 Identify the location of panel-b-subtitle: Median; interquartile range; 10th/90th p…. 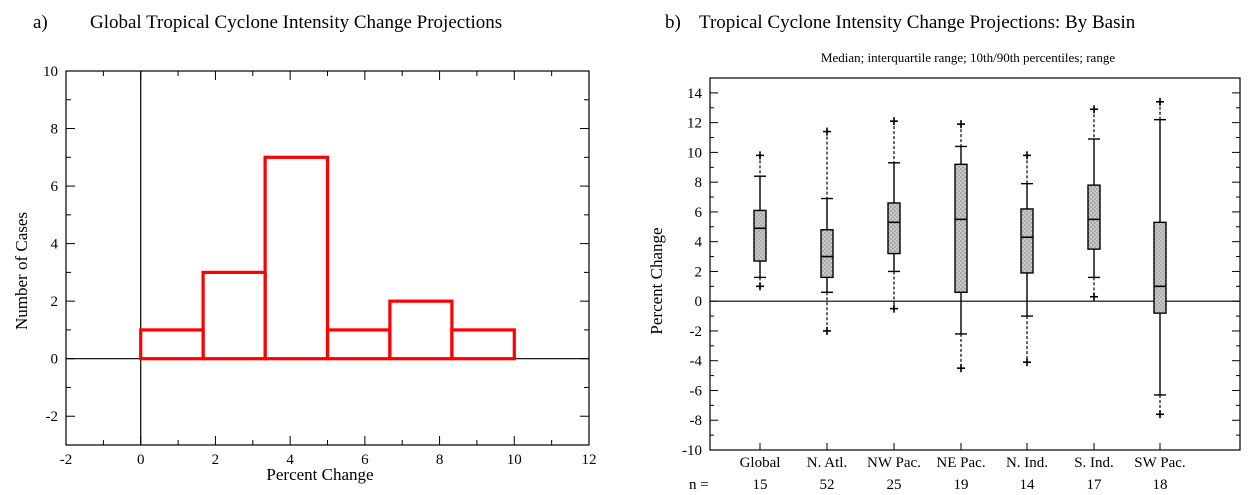
(968, 57).